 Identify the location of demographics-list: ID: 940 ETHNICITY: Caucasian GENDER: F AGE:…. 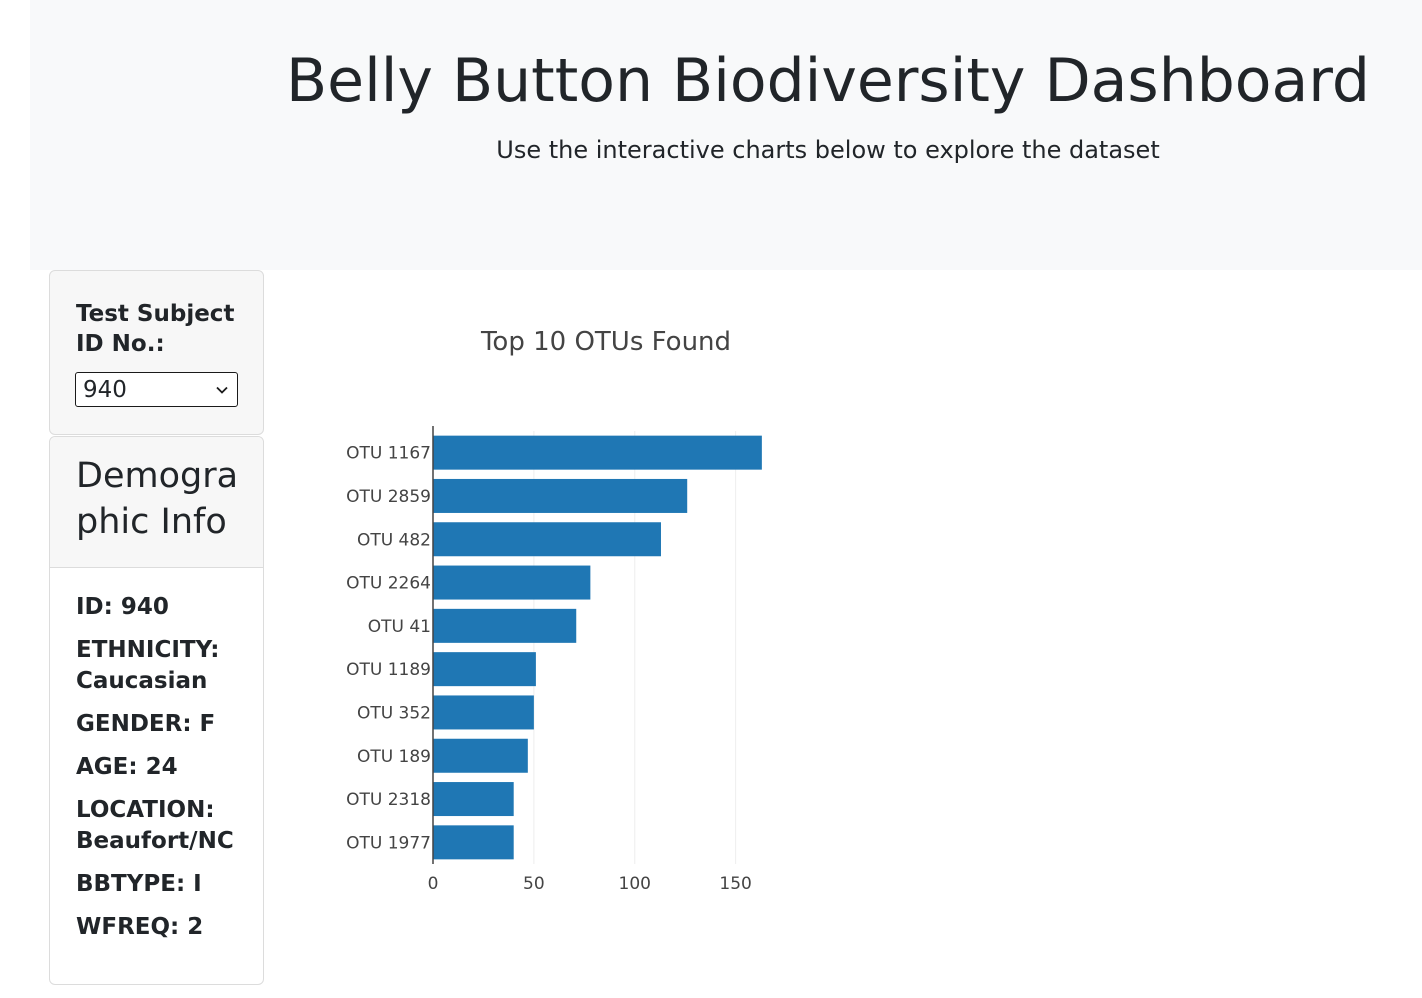
(166, 773).